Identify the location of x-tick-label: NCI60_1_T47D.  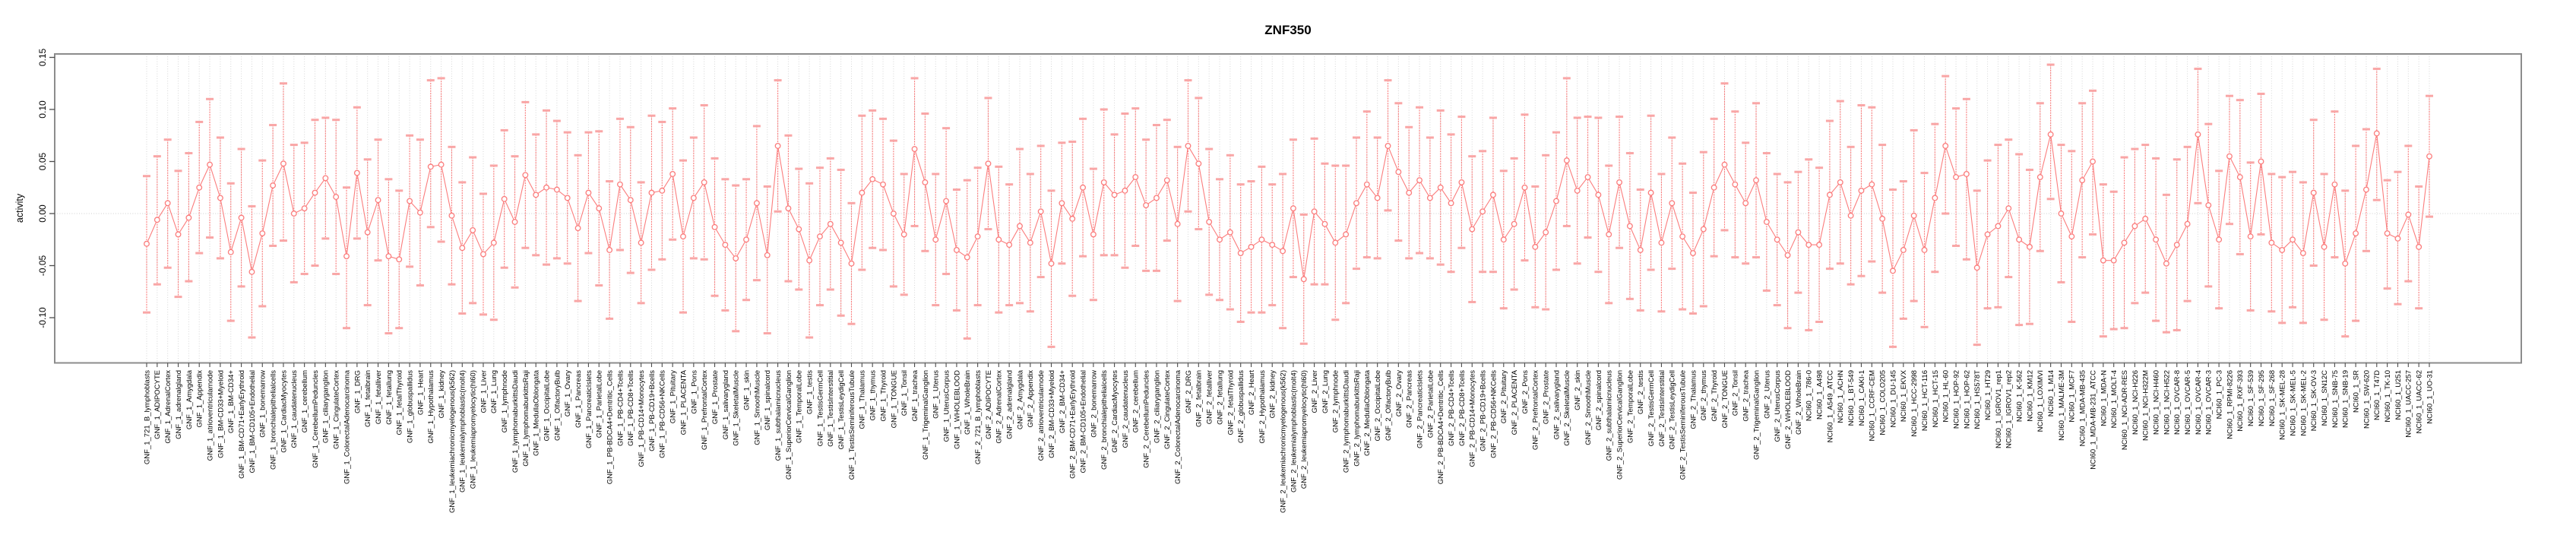
(2377, 395).